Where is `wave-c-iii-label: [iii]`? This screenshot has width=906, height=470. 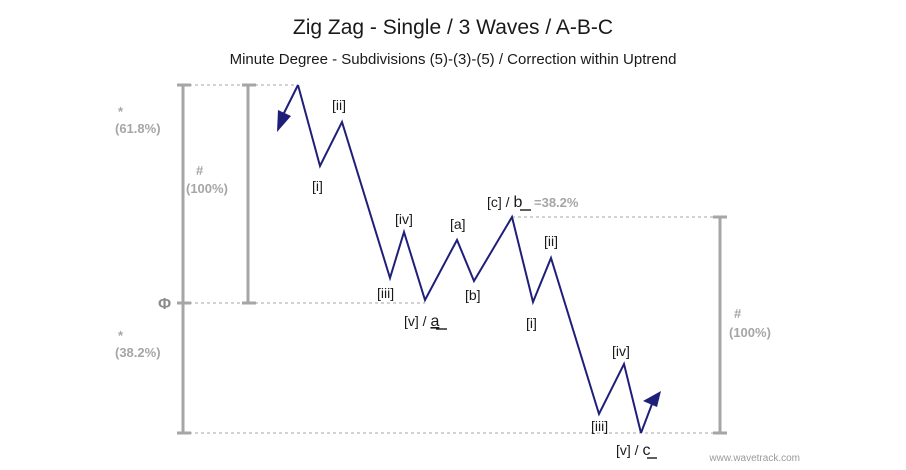 wave-c-iii-label: [iii] is located at coordinates (599, 426).